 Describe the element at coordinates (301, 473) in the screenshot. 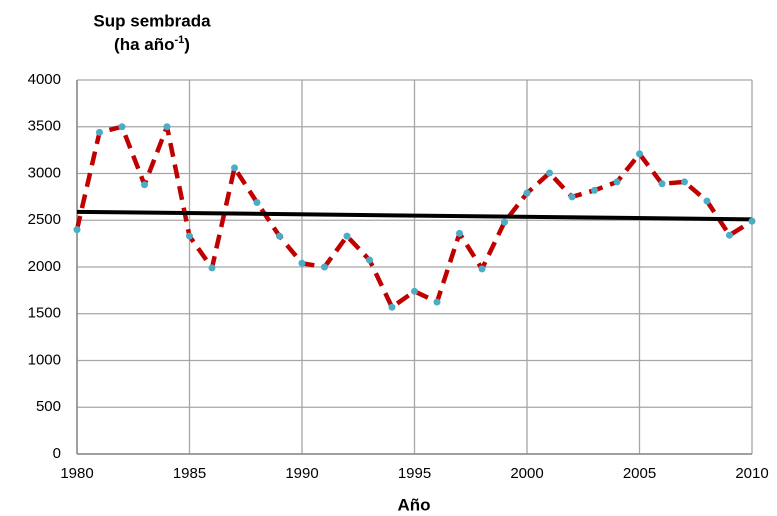

I see `x-tick-label: 1990` at that location.